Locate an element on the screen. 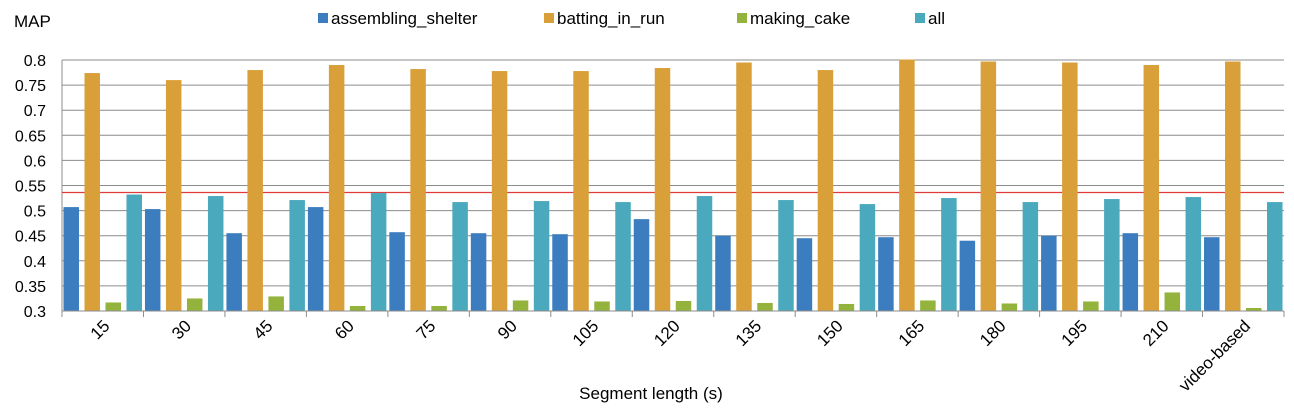 The image size is (1294, 420). x-tick-label: 180 is located at coordinates (992, 332).